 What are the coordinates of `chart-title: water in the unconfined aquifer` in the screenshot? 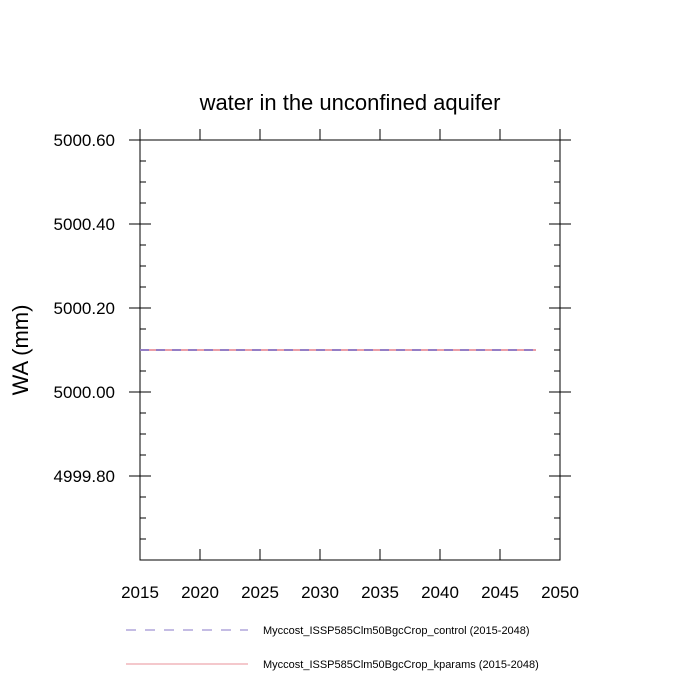 It's located at (350, 102).